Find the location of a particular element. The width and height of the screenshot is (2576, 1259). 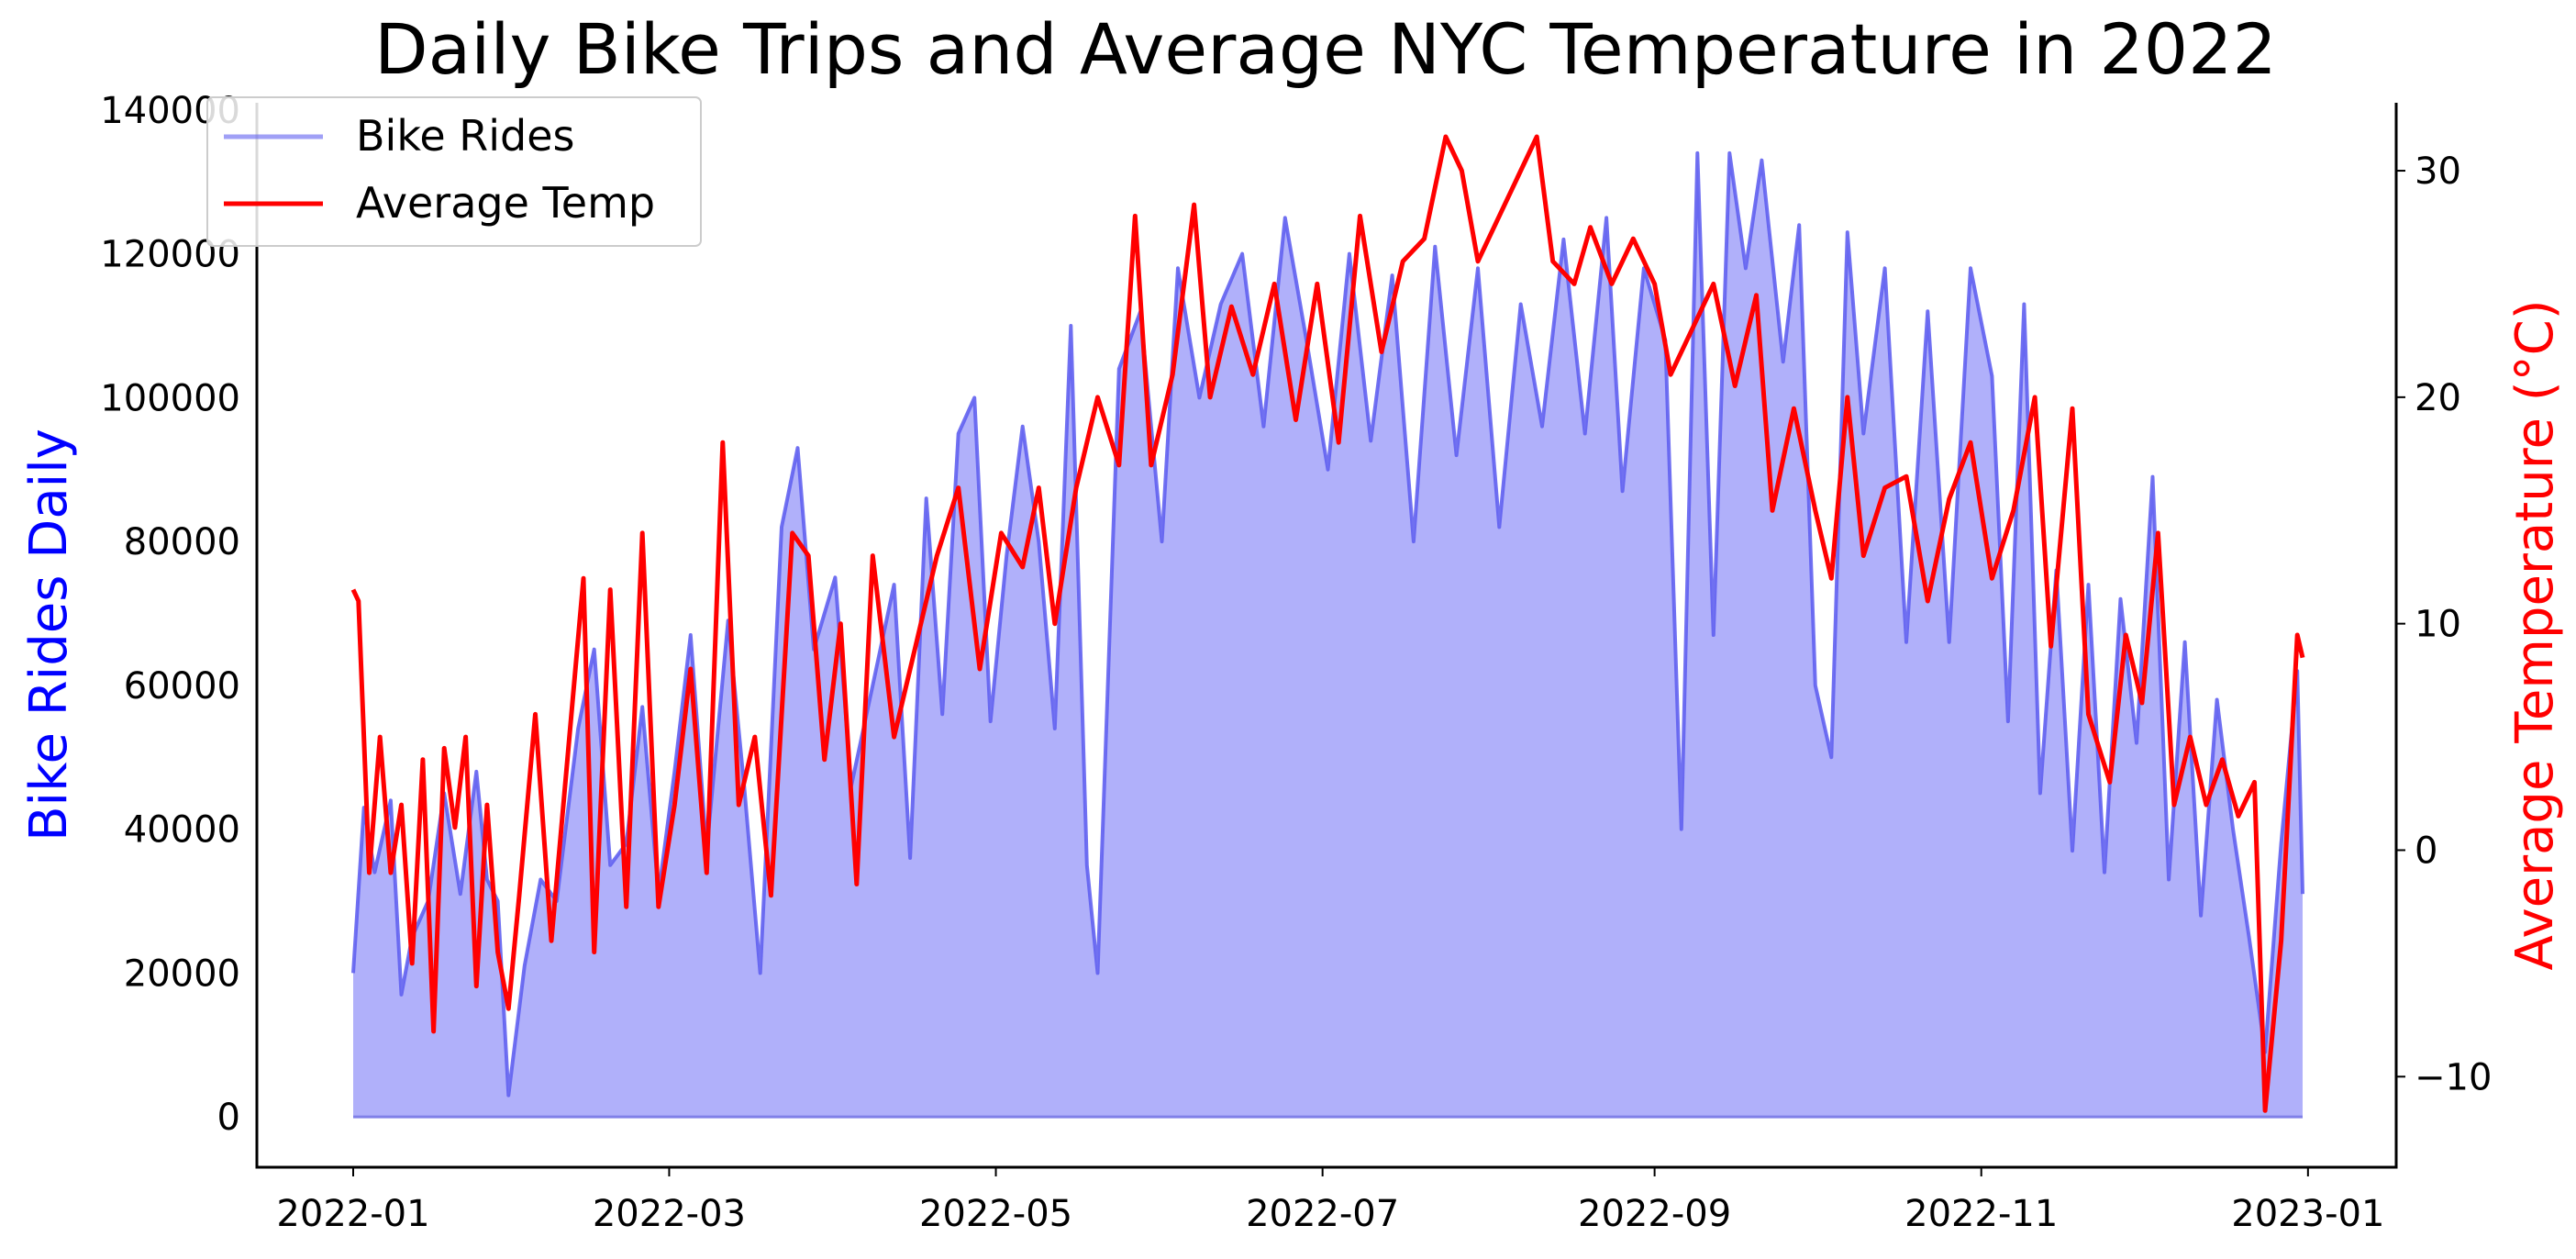

x-tick-label: 2022-03 is located at coordinates (669, 1214).